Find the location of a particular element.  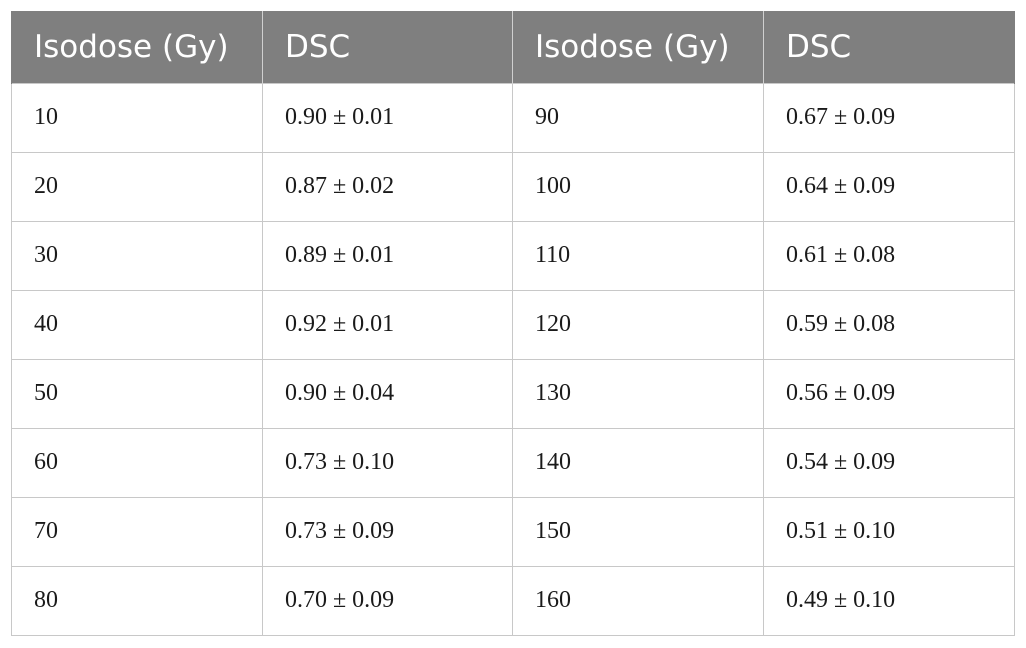

table-row: 30 0.89 ± 0.01 110 0.61 ± 0.08 is located at coordinates (513, 255).